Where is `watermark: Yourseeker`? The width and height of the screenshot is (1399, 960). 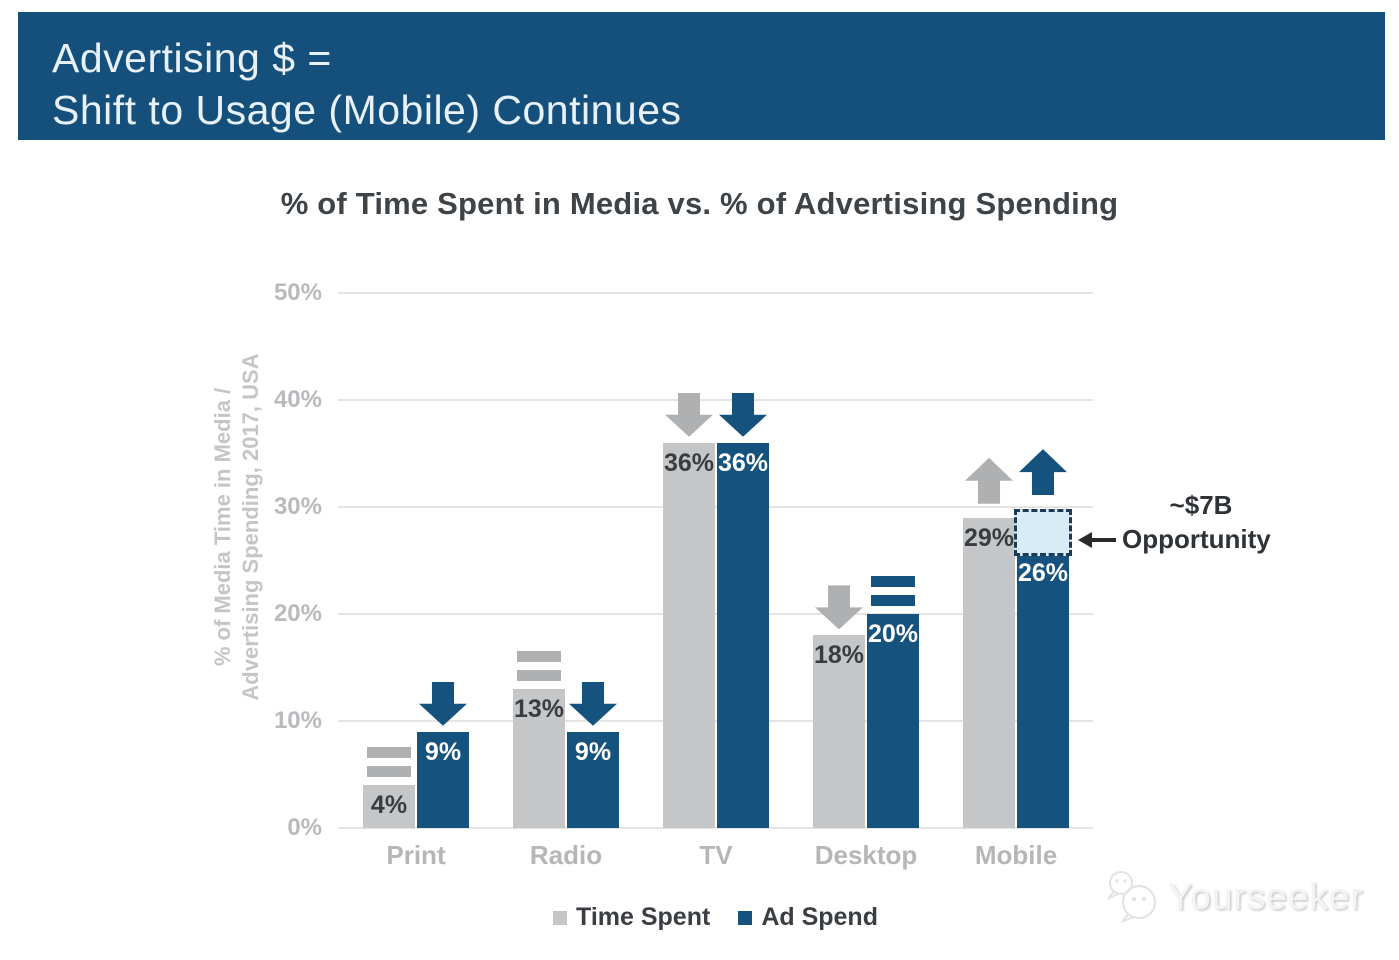
watermark: Yourseeker is located at coordinates (1234, 897).